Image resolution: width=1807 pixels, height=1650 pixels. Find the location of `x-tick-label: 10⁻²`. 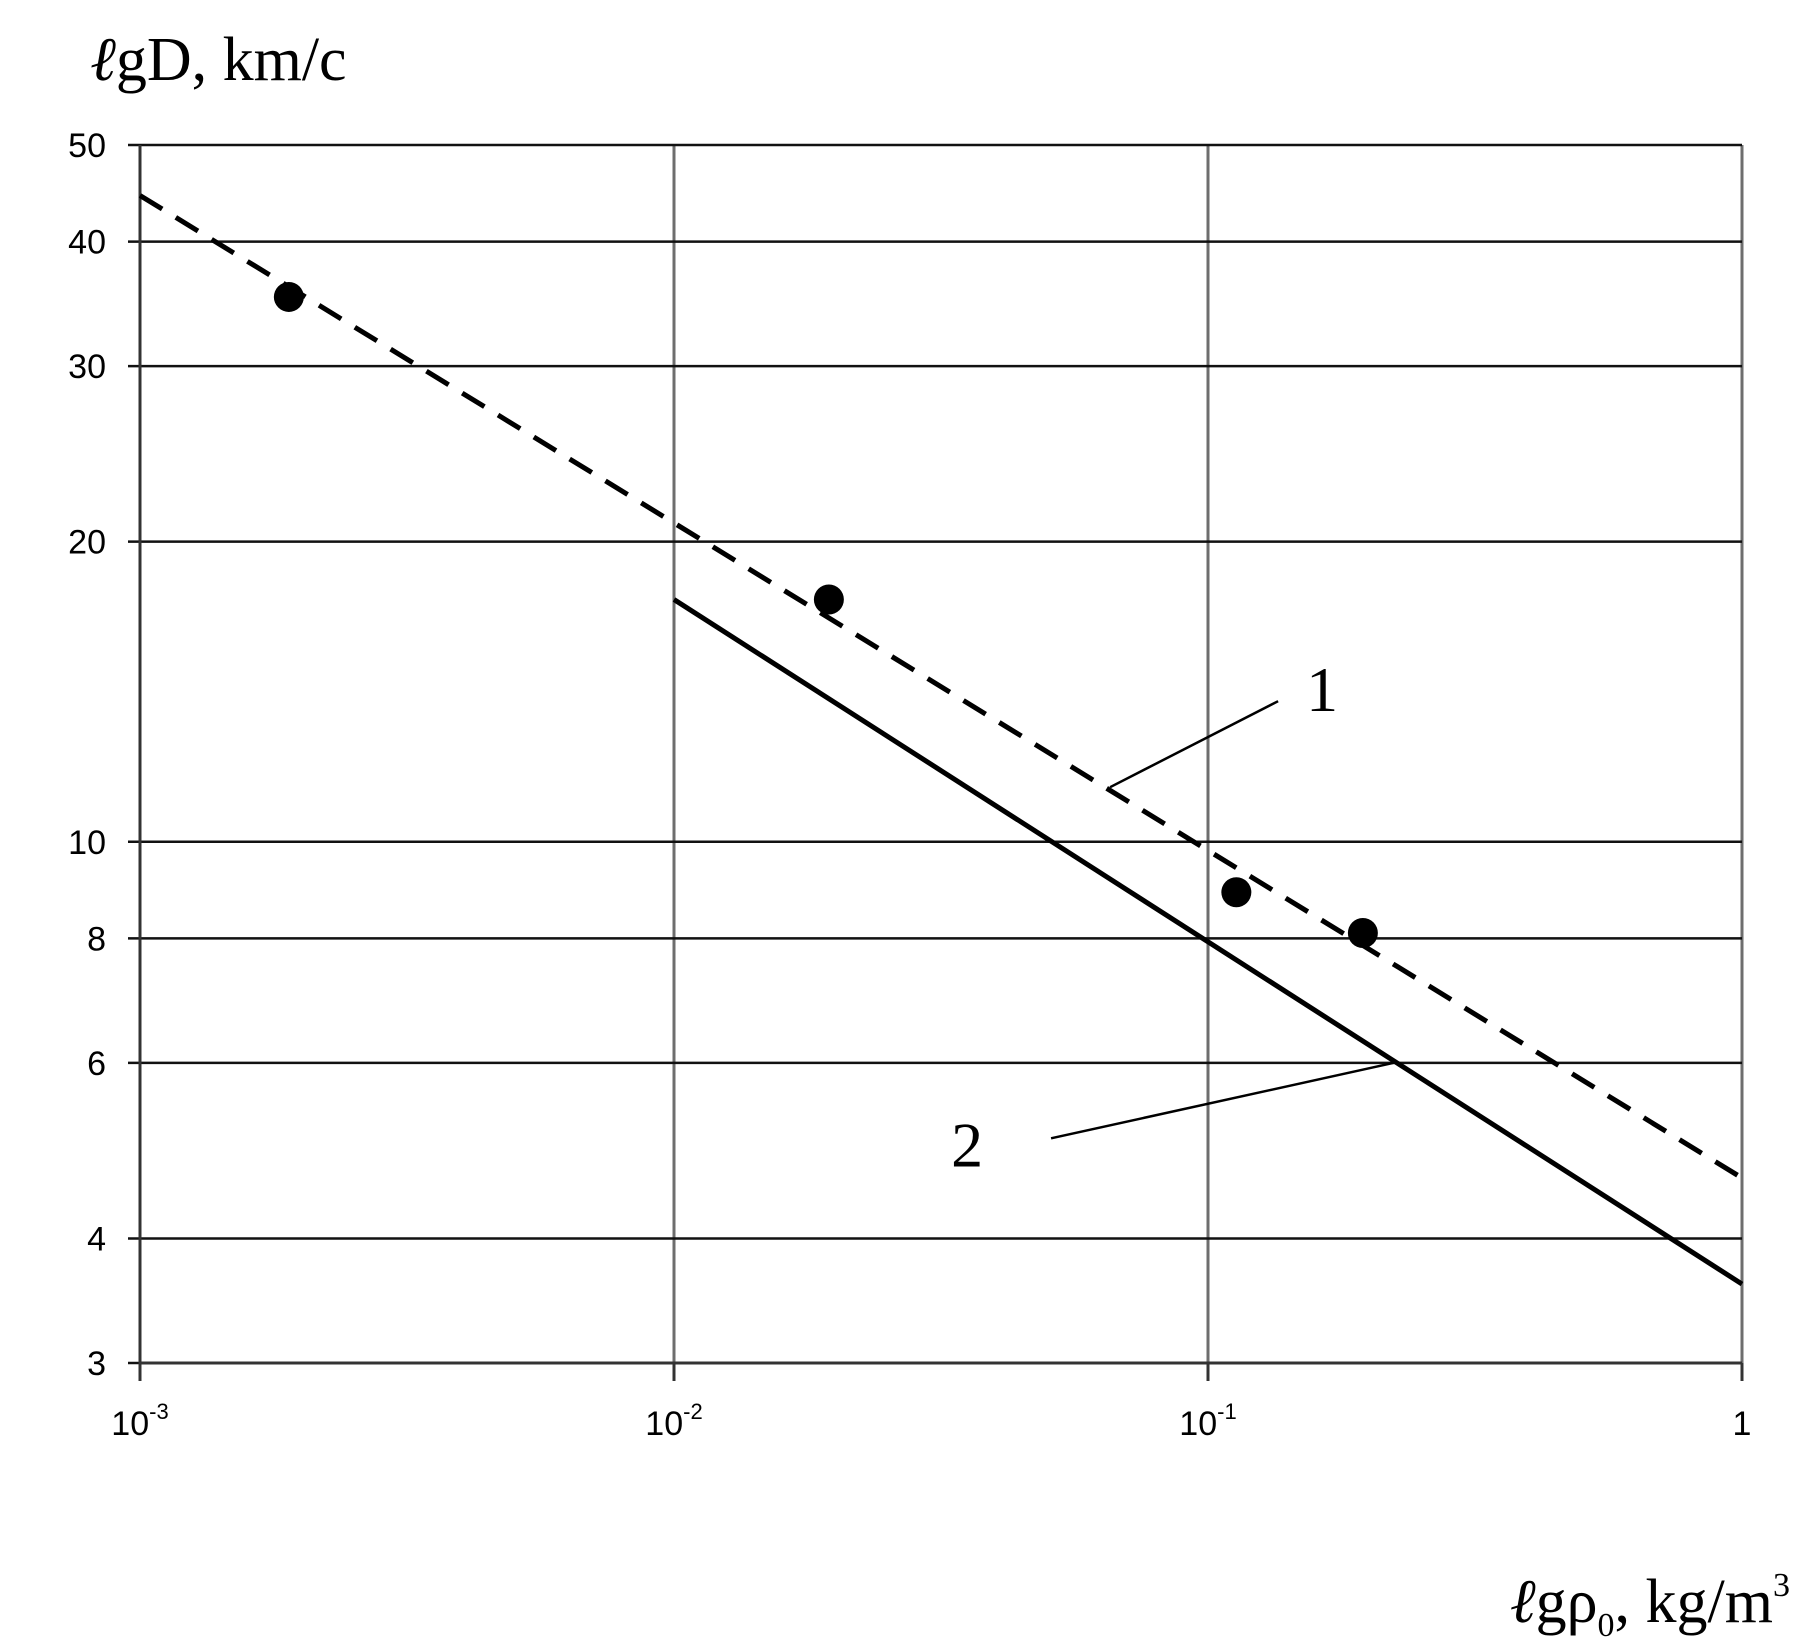

x-tick-label: 10⁻² is located at coordinates (673, 1421).